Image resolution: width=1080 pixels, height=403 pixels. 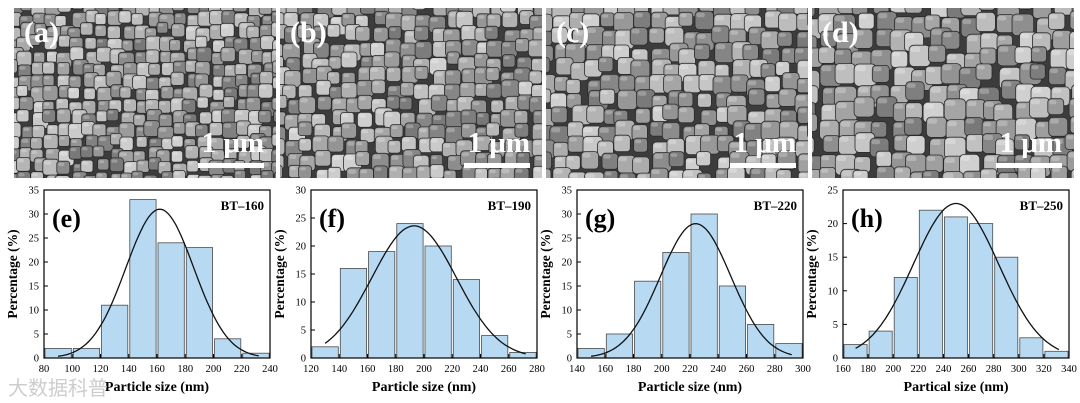 What do you see at coordinates (34, 263) in the screenshot?
I see `y-tick-label: 20` at bounding box center [34, 263].